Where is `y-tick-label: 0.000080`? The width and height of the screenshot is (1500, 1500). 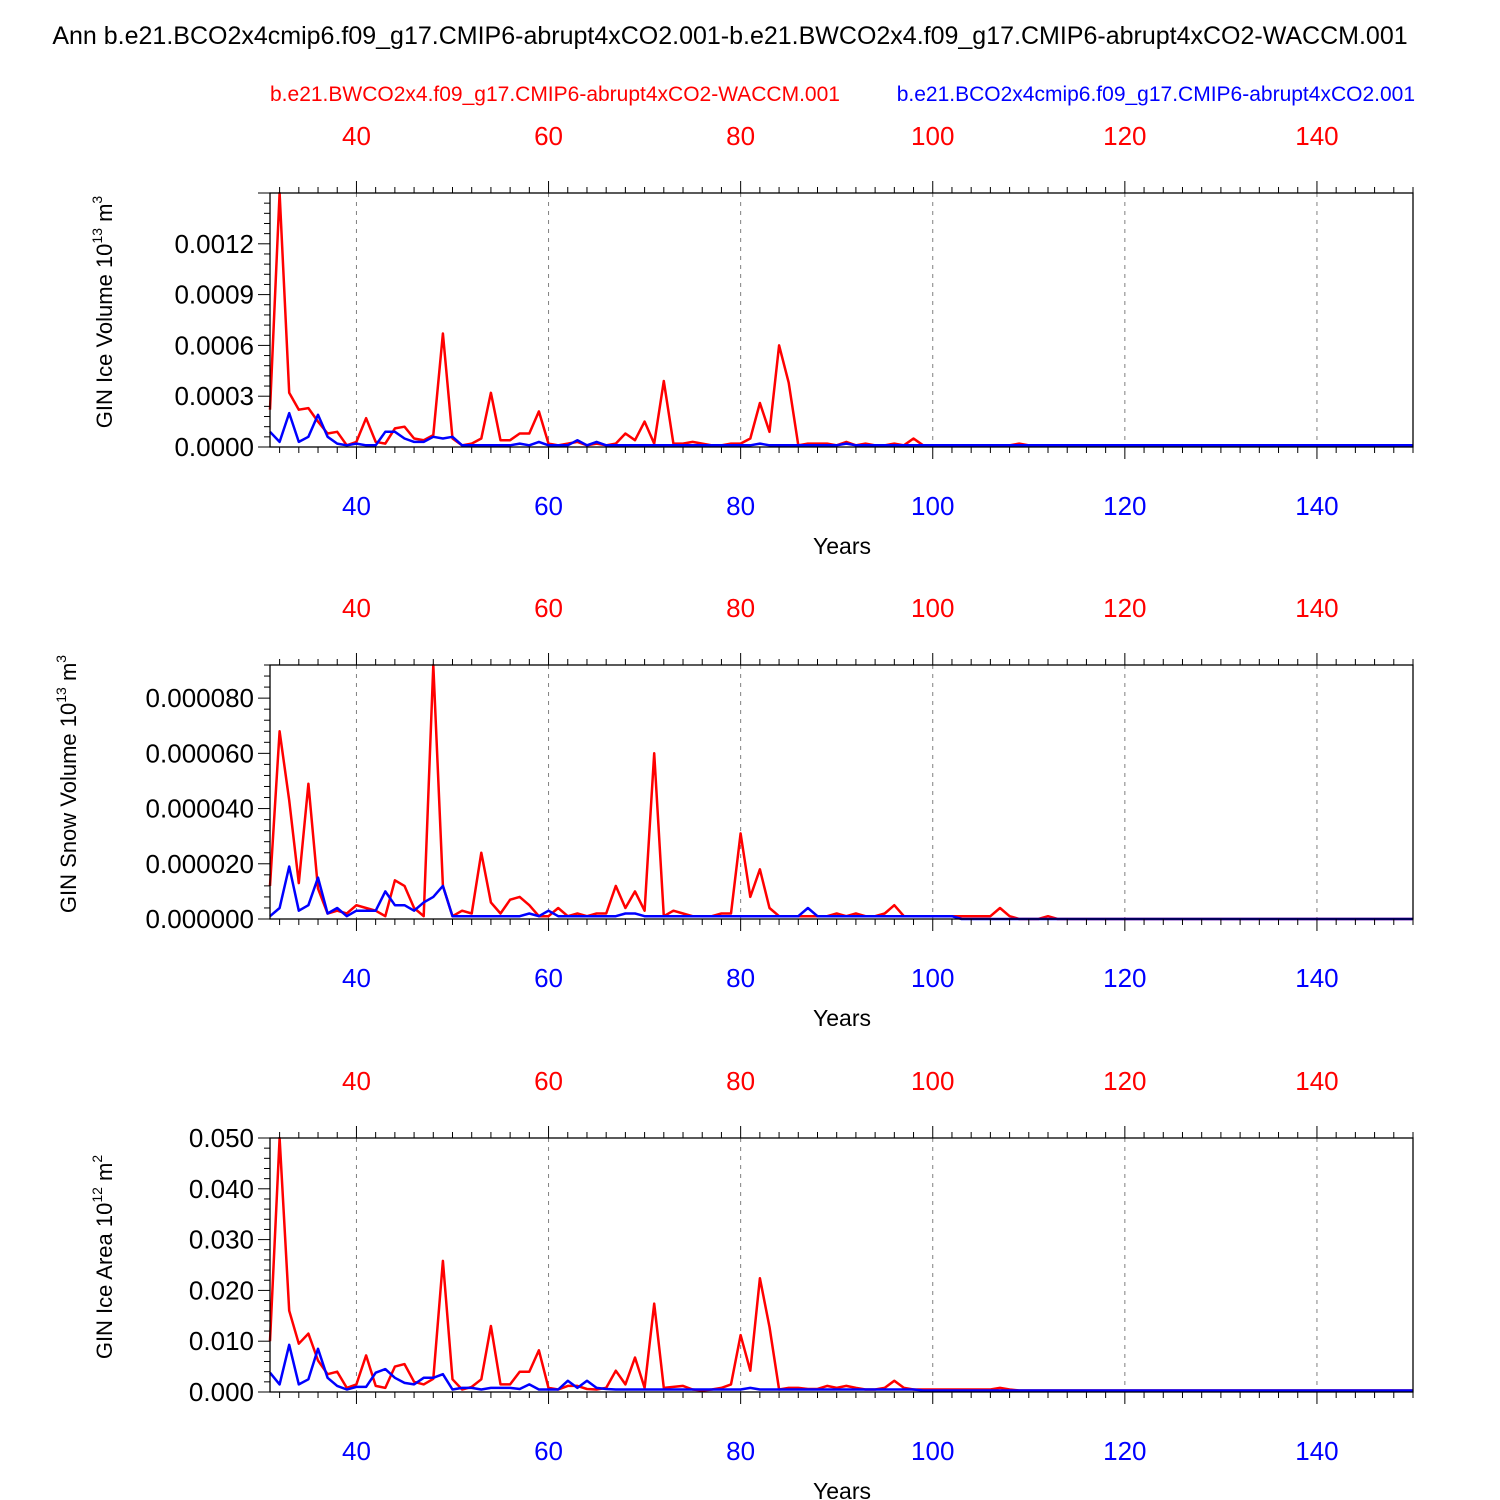
y-tick-label: 0.000080 is located at coordinates (200, 698).